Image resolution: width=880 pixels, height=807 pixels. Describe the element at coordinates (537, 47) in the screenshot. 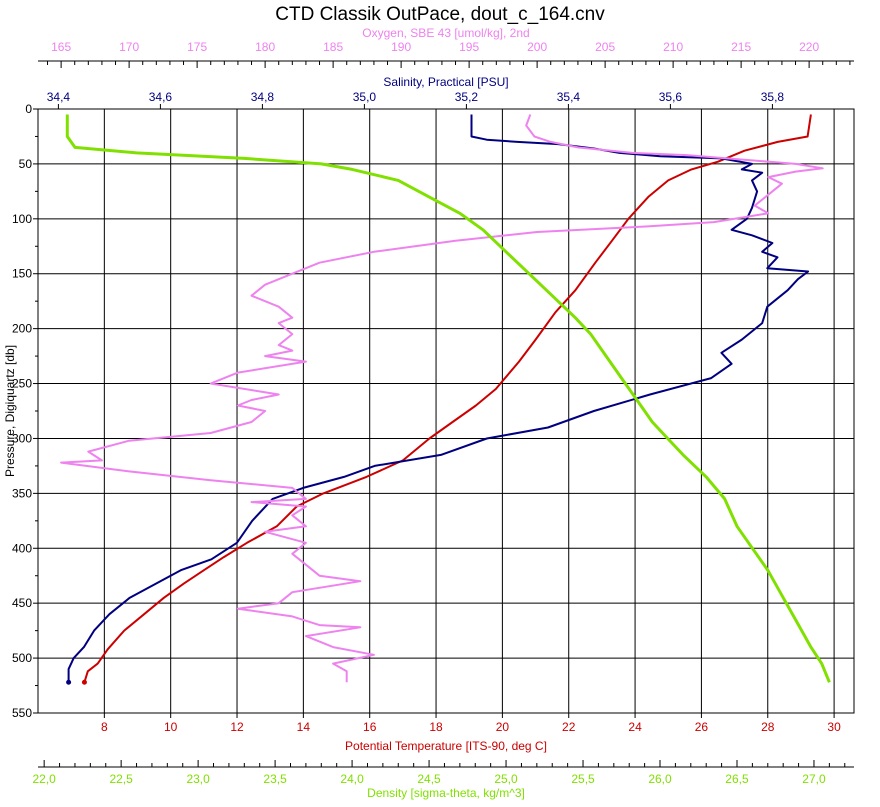

I see `oxygen-tick-label: 200` at that location.